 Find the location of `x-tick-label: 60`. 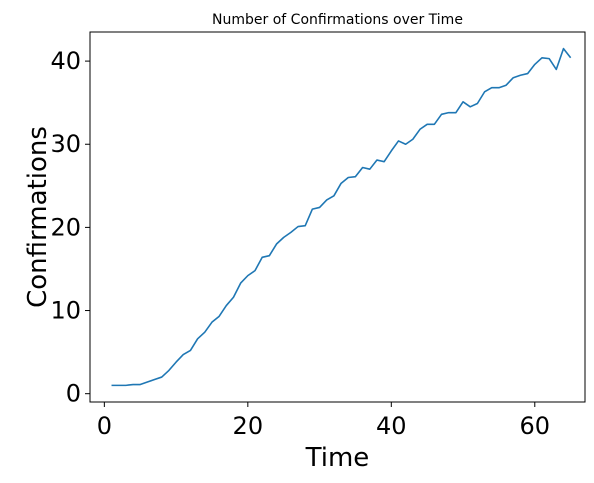

x-tick-label: 60 is located at coordinates (535, 426).